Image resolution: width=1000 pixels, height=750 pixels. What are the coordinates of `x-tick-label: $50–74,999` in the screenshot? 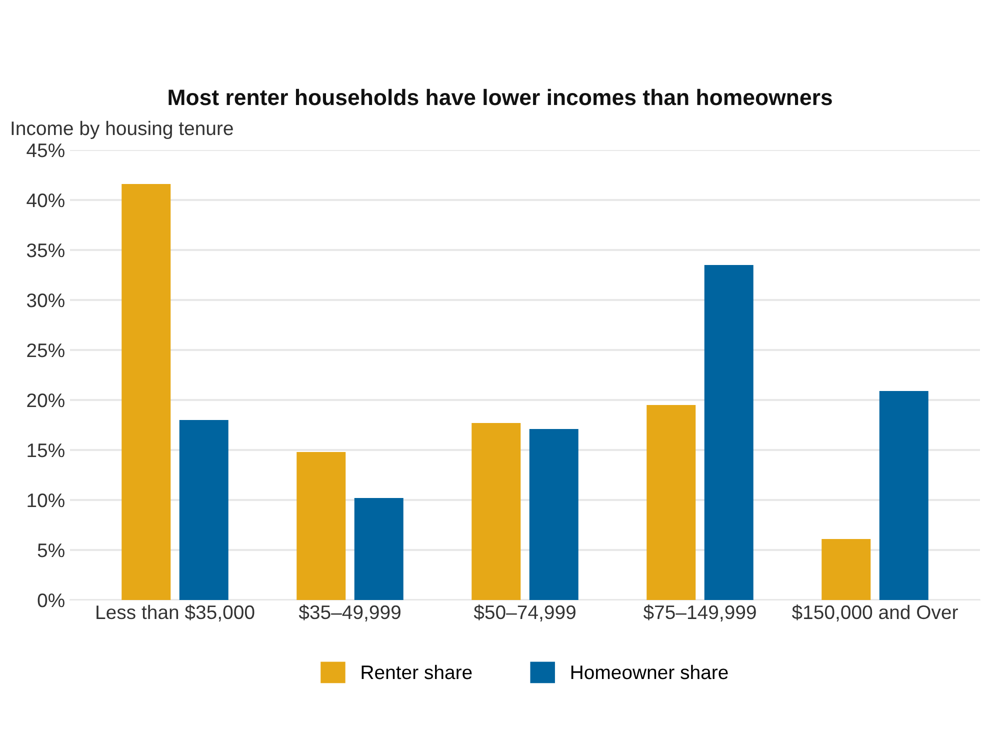 It's located at (525, 613).